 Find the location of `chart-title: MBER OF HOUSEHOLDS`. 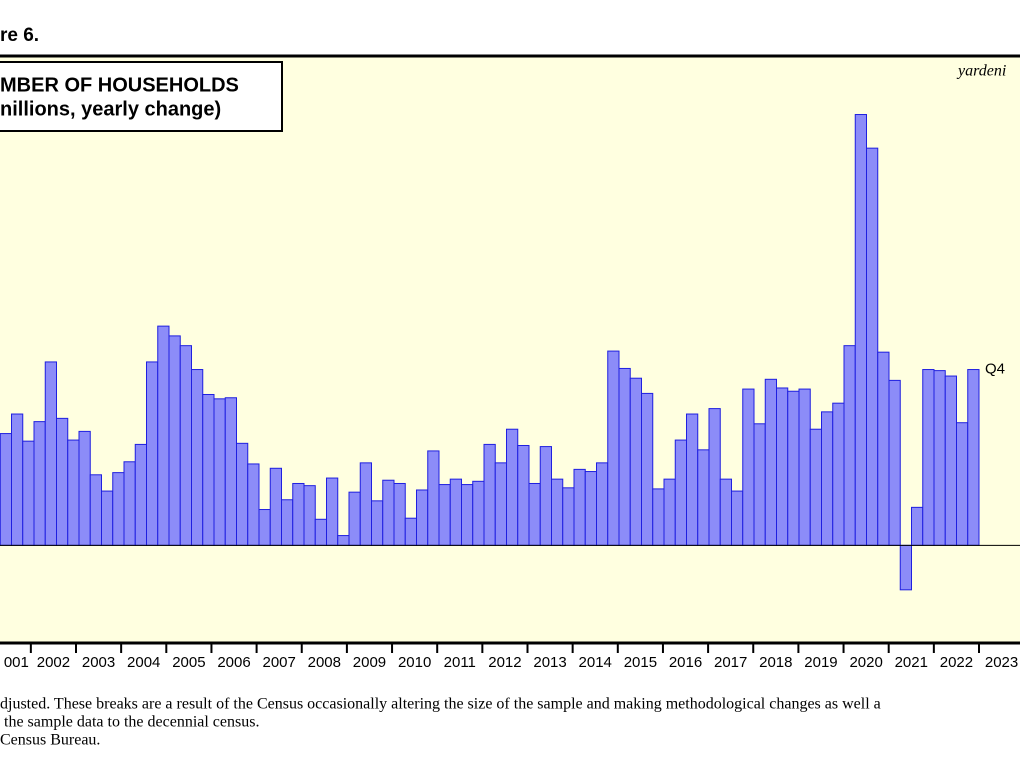

chart-title: MBER OF HOUSEHOLDS is located at coordinates (119, 85).